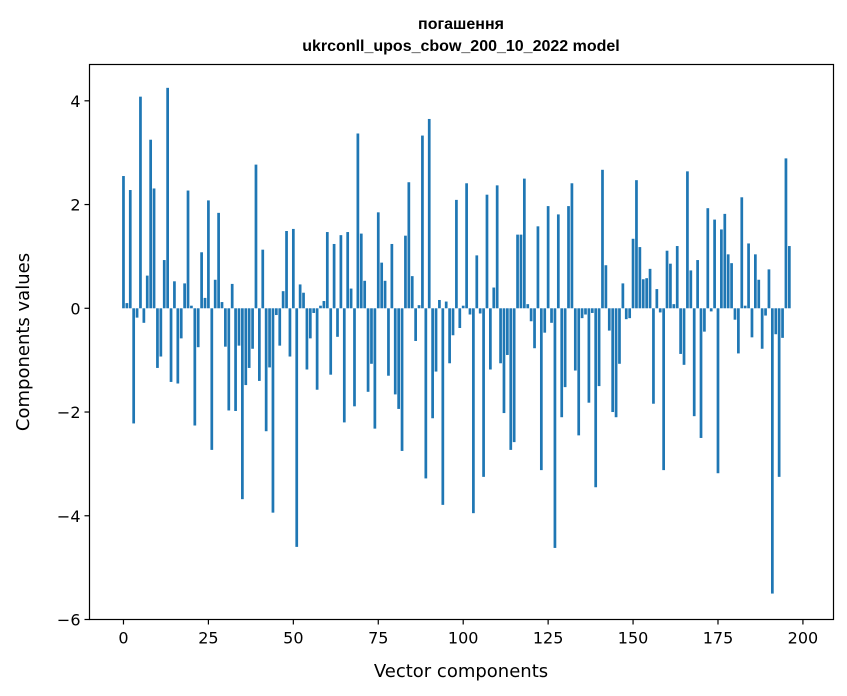 This screenshot has width=847, height=696. Describe the element at coordinates (803, 638) in the screenshot. I see `x-tick-label: 200` at that location.